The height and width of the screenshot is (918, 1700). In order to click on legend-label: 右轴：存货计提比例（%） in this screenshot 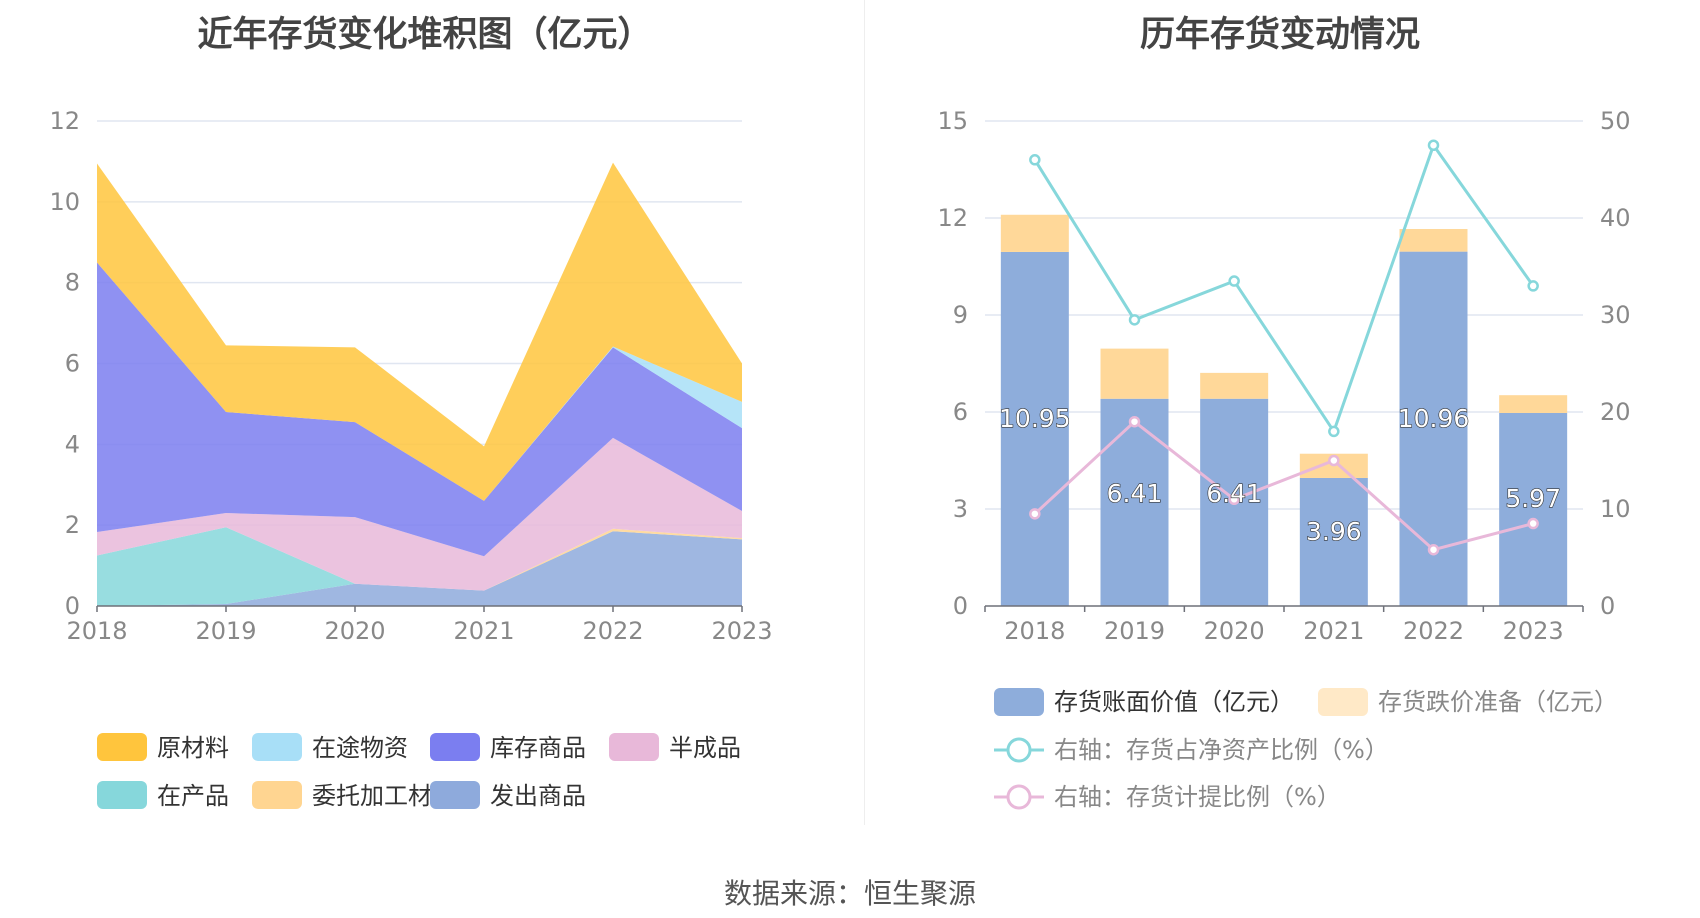, I will do `click(1197, 797)`.